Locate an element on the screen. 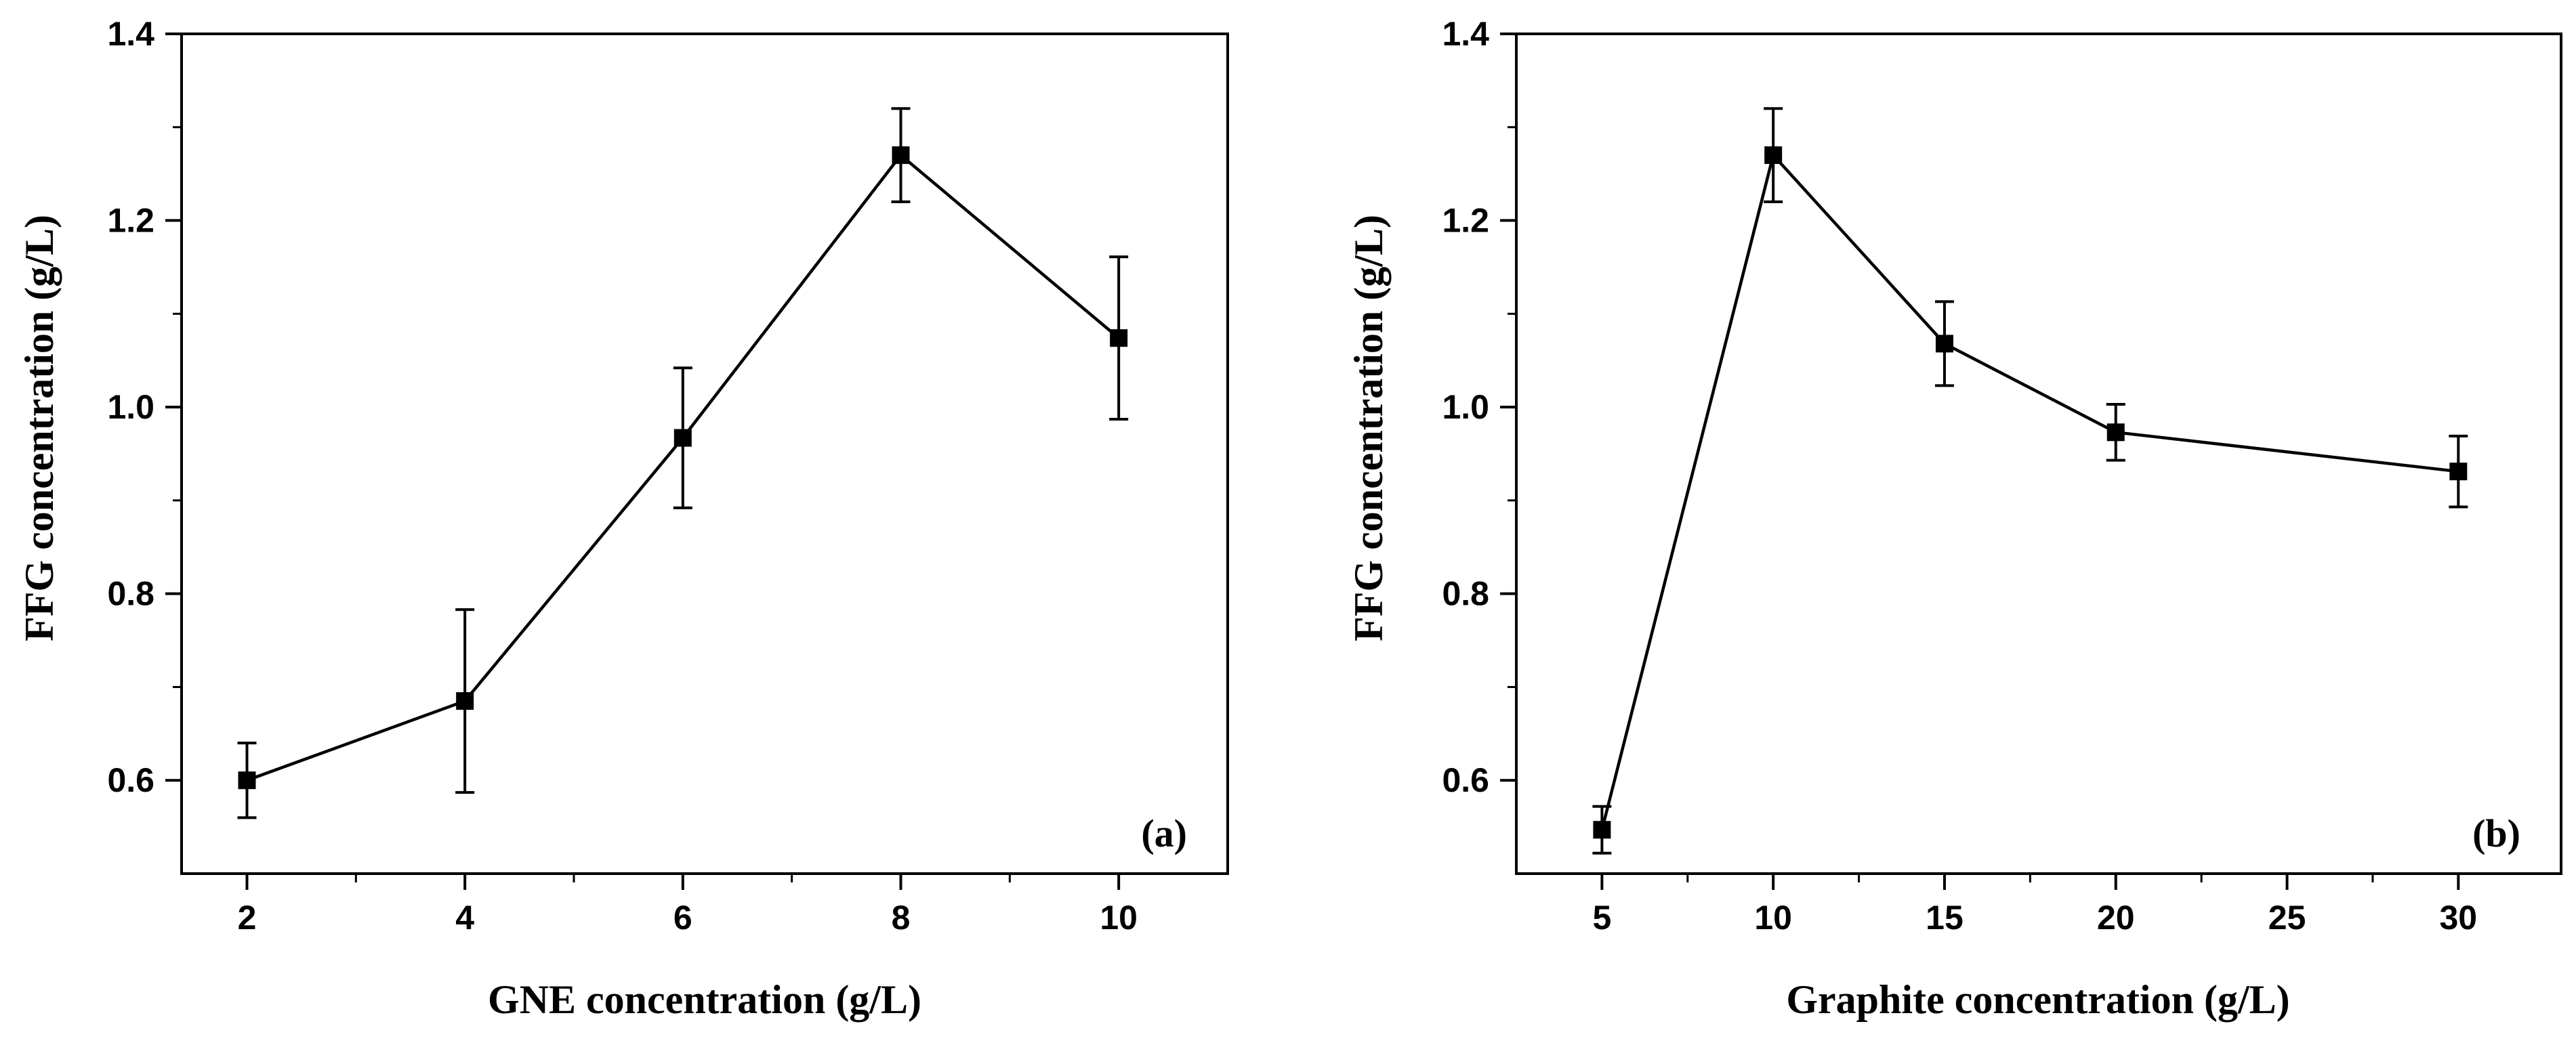 This screenshot has width=2576, height=1047. y-tick-label-b: 1.4 is located at coordinates (1465, 34).